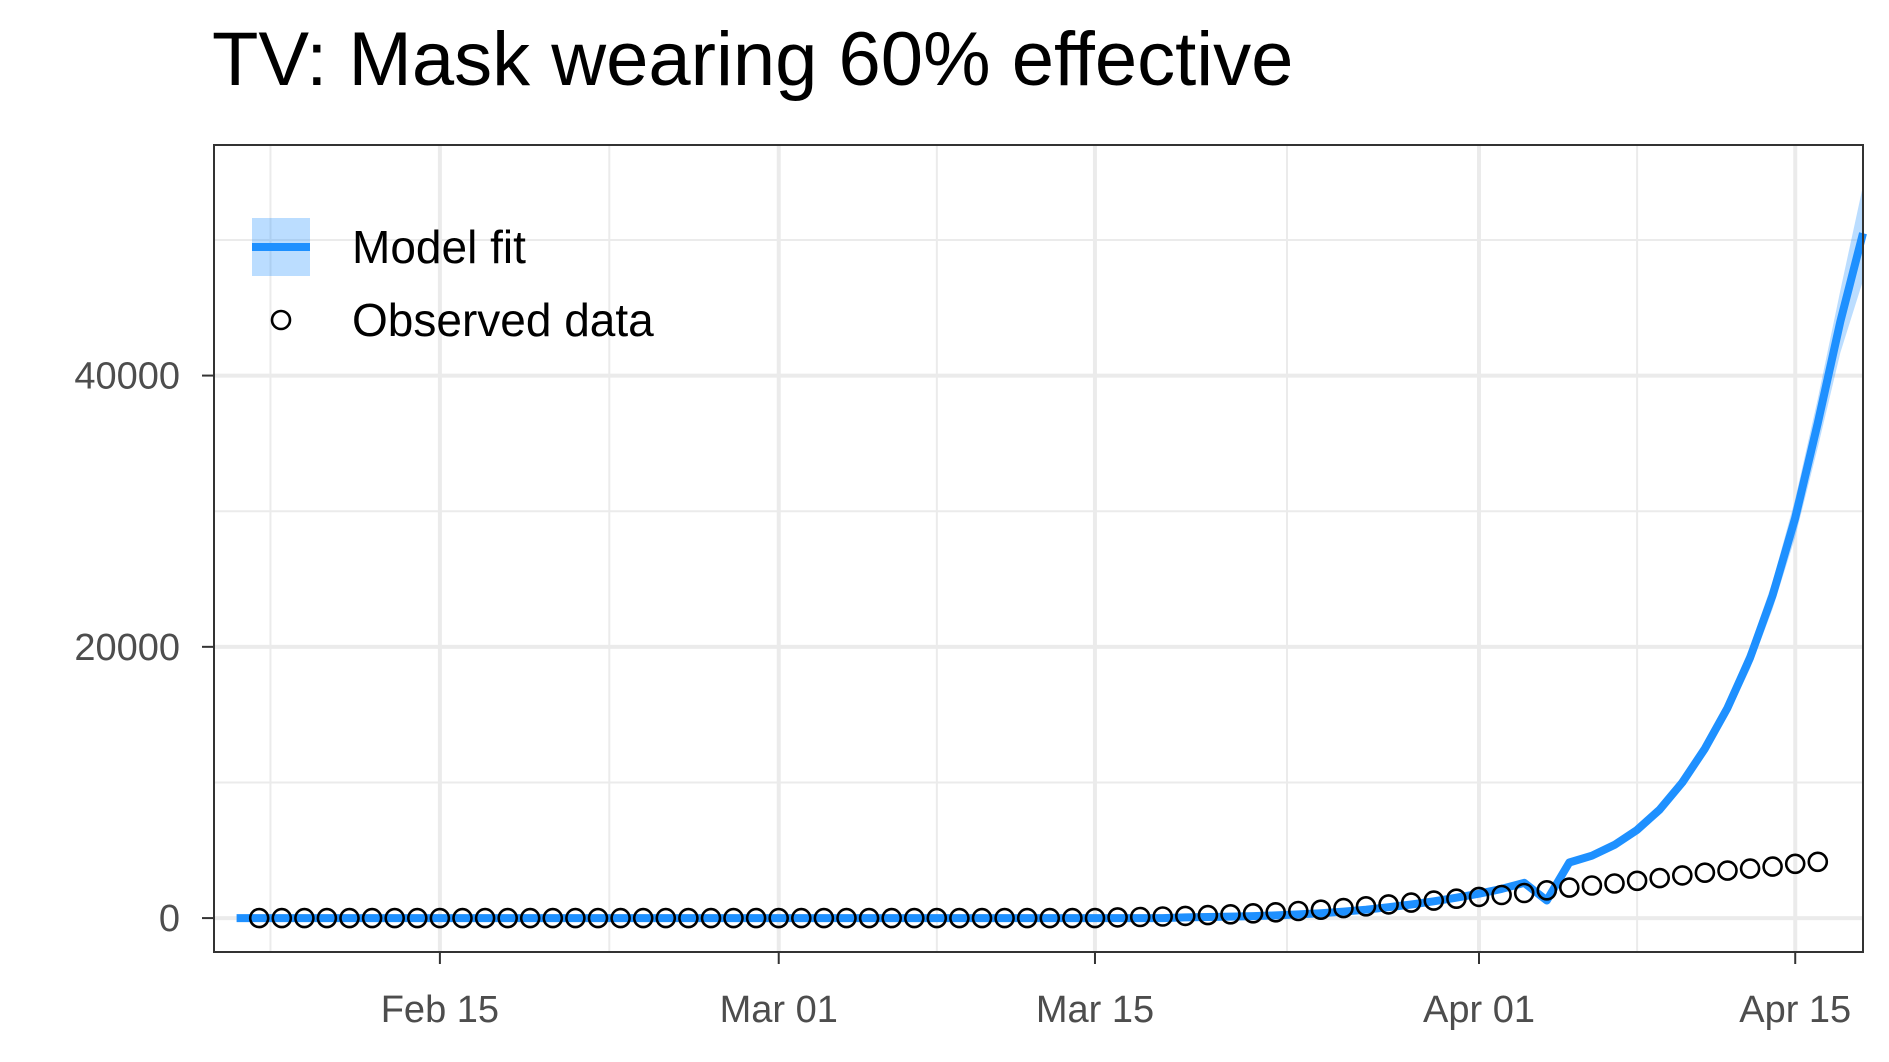 This screenshot has height=1062, width=1889. Describe the element at coordinates (503, 320) in the screenshot. I see `legend-label: Observed data` at that location.